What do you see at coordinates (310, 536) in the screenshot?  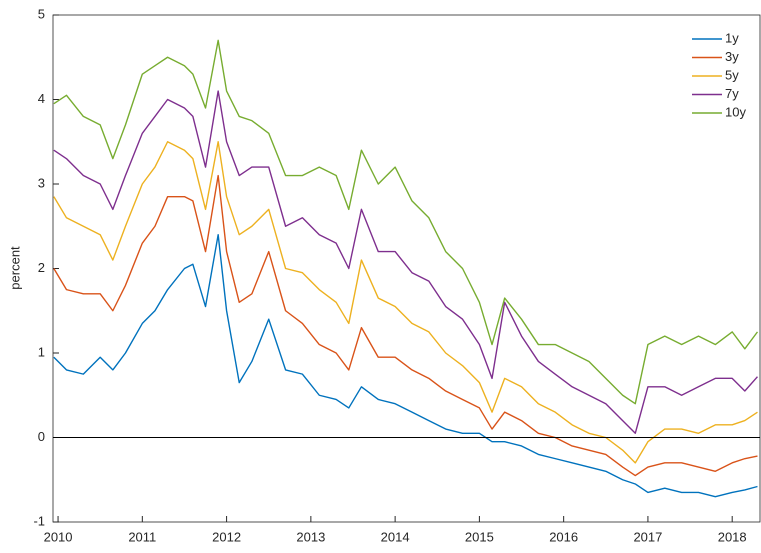 I see `x-tick-label: 2013` at bounding box center [310, 536].